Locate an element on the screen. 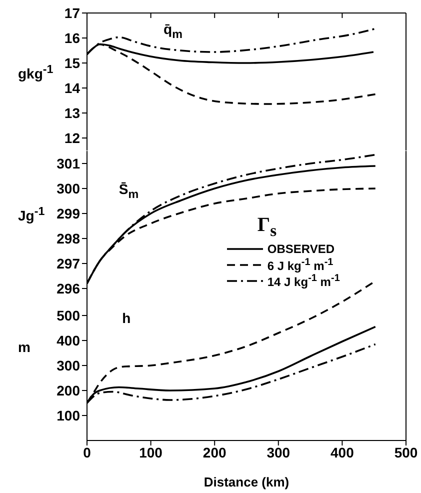 This screenshot has width=421, height=493. y-tick-label: 400 is located at coordinates (68, 340).